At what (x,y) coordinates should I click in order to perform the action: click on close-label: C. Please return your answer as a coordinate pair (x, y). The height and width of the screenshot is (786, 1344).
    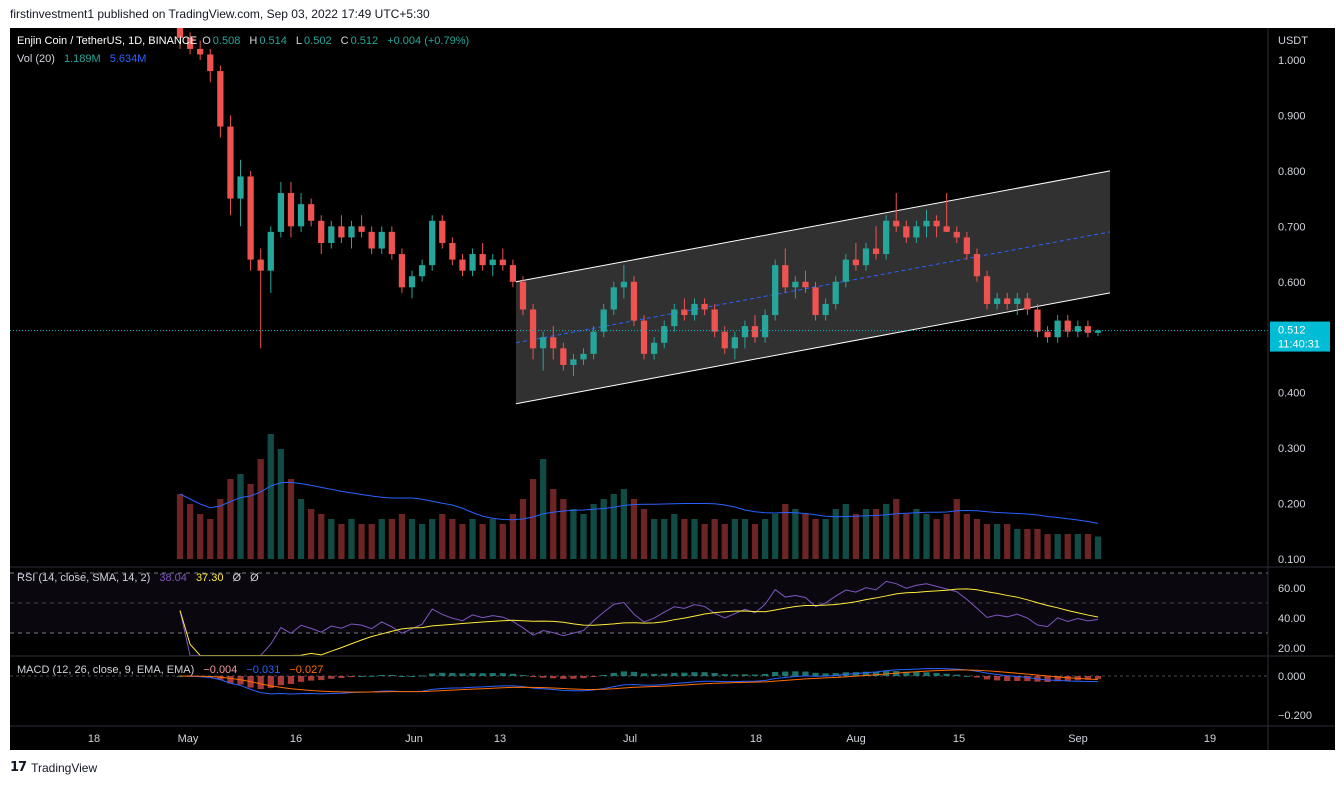
    Looking at the image, I should click on (344, 41).